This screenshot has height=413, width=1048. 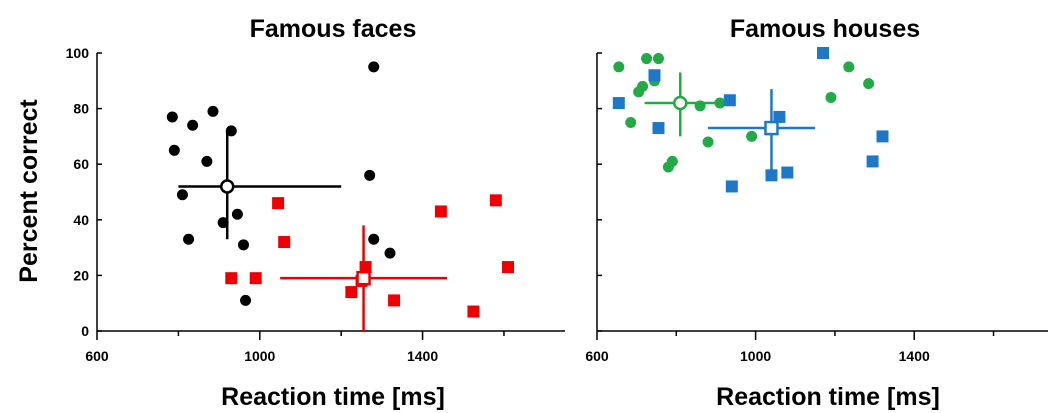 I want to click on y-tick-label: 20, so click(x=81, y=275).